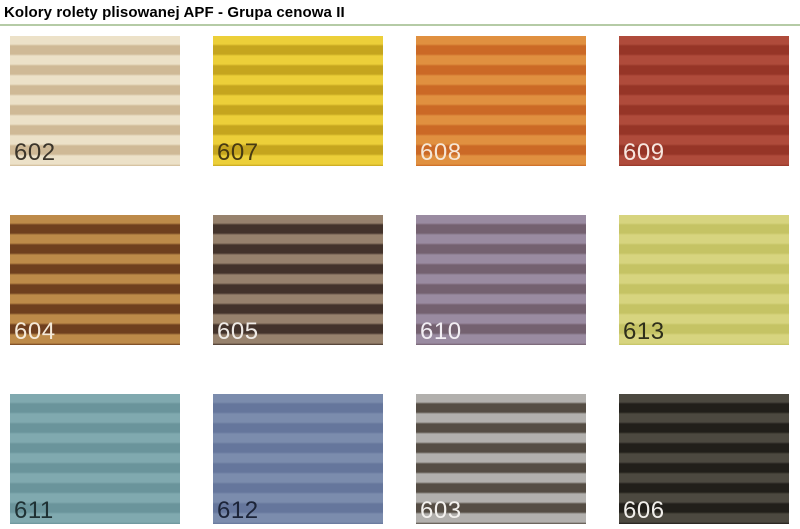 The image size is (800, 529). What do you see at coordinates (644, 331) in the screenshot?
I see `swatch-code-label: 613` at bounding box center [644, 331].